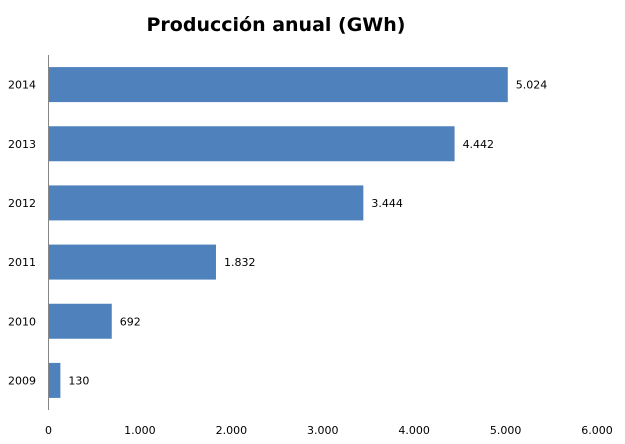 This screenshot has height=444, width=625. Describe the element at coordinates (251, 144) in the screenshot. I see `bar-2013` at that location.